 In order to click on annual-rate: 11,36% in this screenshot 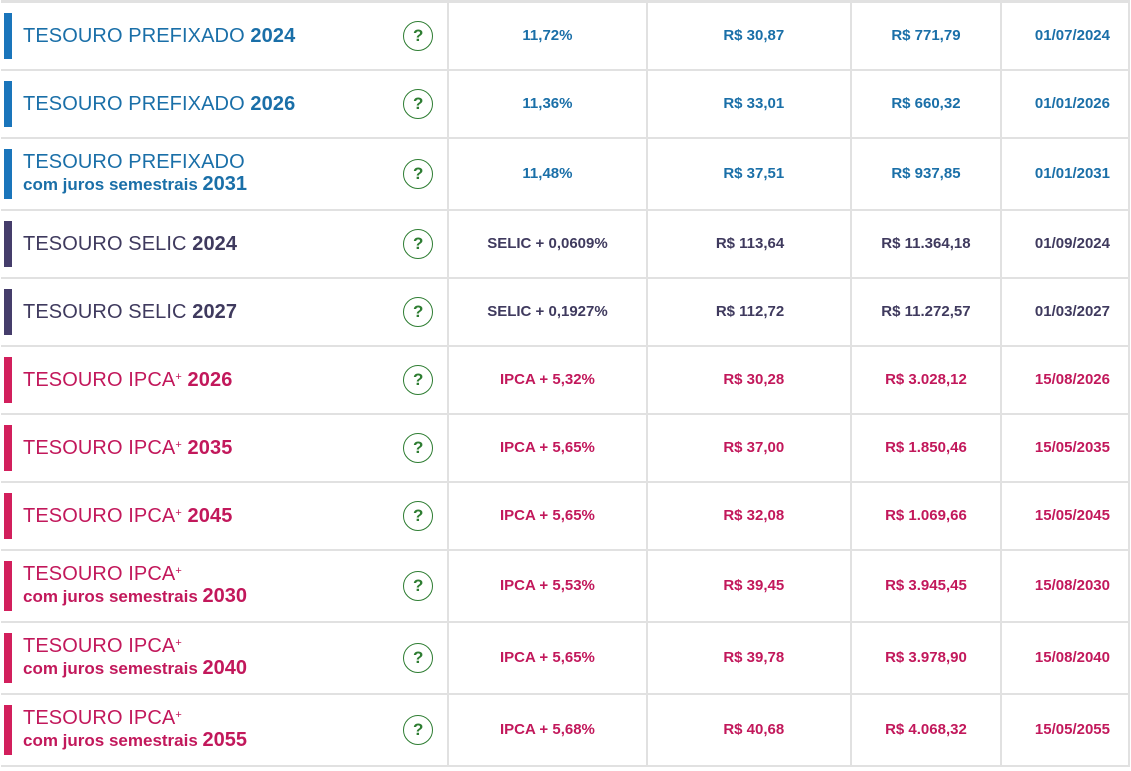, I will do `click(547, 103)`.